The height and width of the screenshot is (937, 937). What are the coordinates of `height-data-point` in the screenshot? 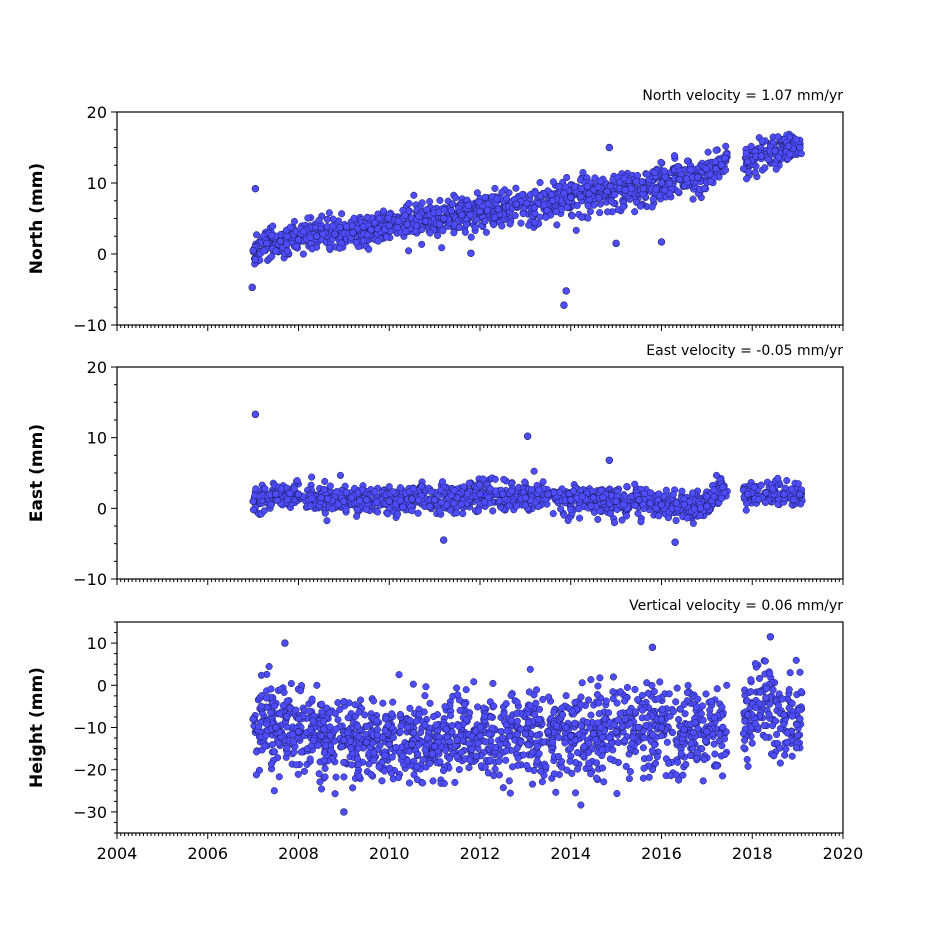 It's located at (389, 744).